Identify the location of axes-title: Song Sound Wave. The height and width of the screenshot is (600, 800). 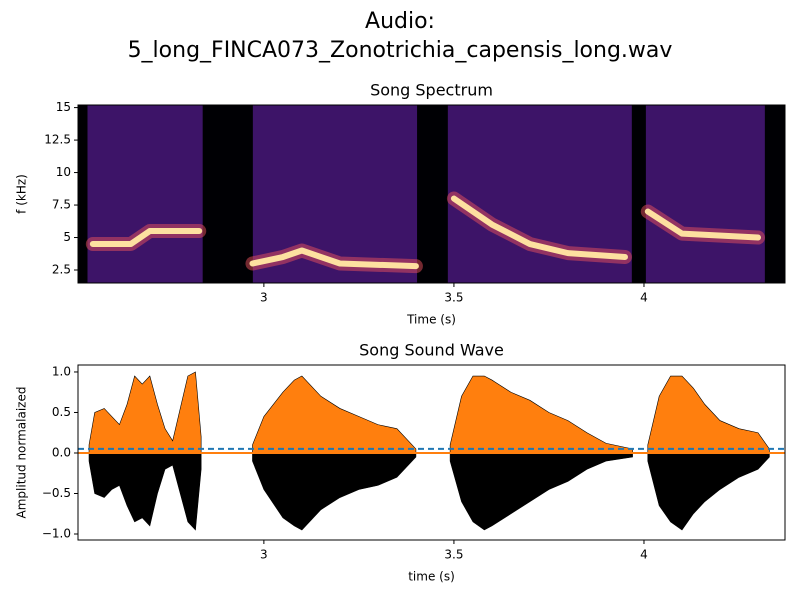
(431, 350).